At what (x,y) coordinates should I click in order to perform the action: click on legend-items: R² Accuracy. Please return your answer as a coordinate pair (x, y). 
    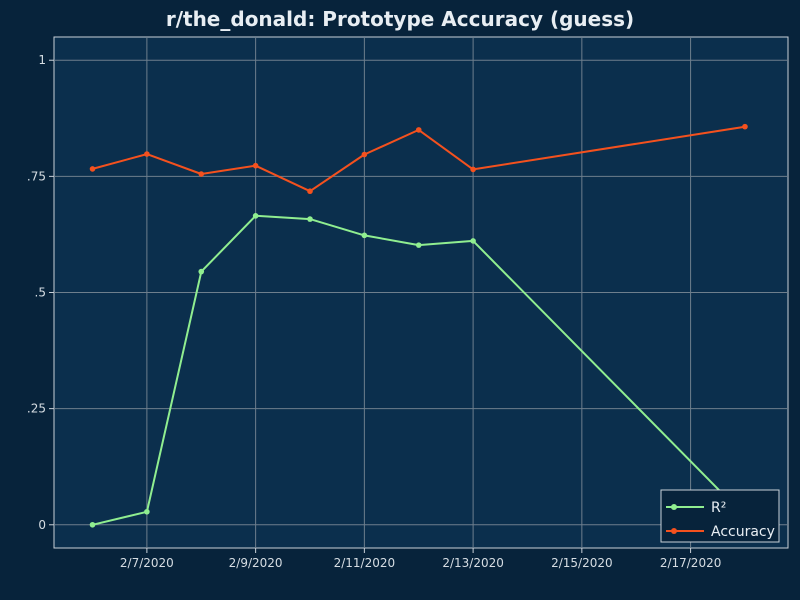
    Looking at the image, I should click on (720, 520).